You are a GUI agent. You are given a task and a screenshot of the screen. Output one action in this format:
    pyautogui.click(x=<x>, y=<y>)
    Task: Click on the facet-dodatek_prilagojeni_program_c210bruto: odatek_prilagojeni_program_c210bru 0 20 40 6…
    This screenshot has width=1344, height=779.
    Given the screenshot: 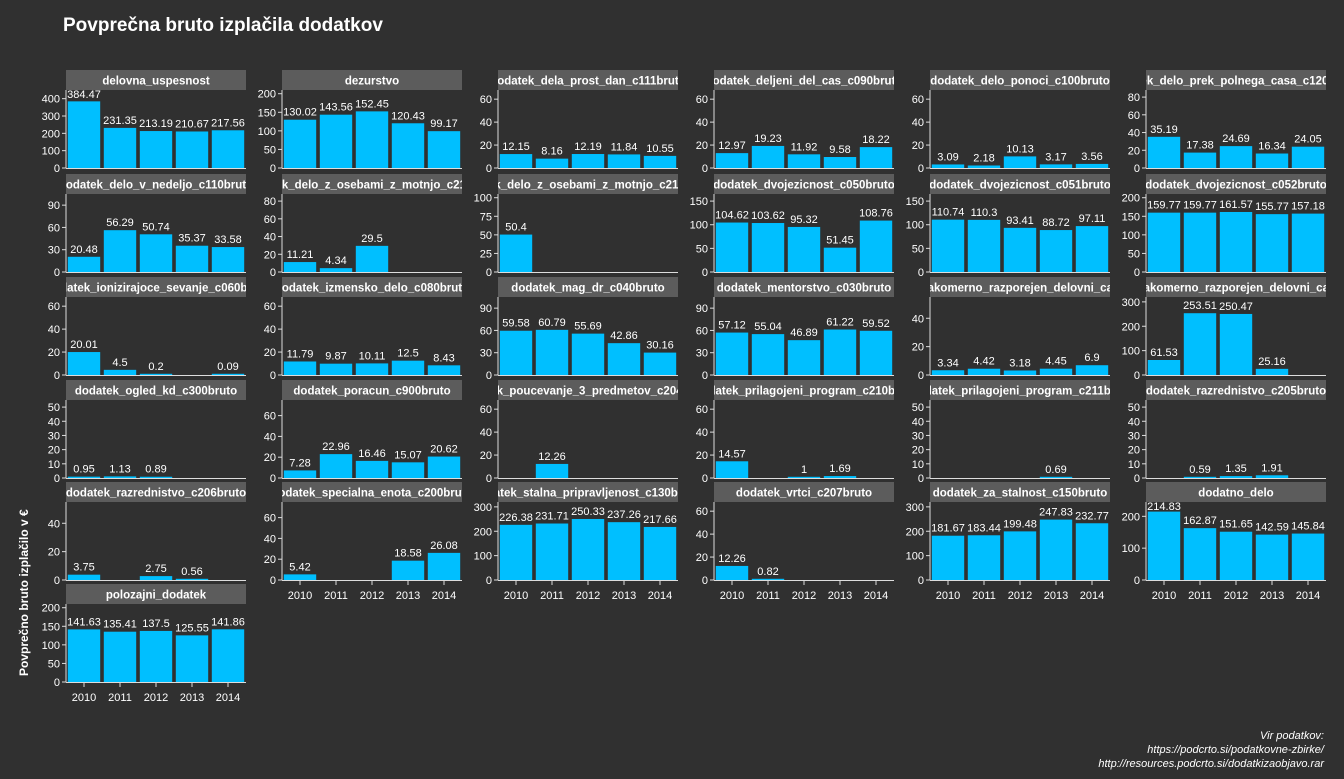 What is the action you would take?
    pyautogui.click(x=795, y=432)
    